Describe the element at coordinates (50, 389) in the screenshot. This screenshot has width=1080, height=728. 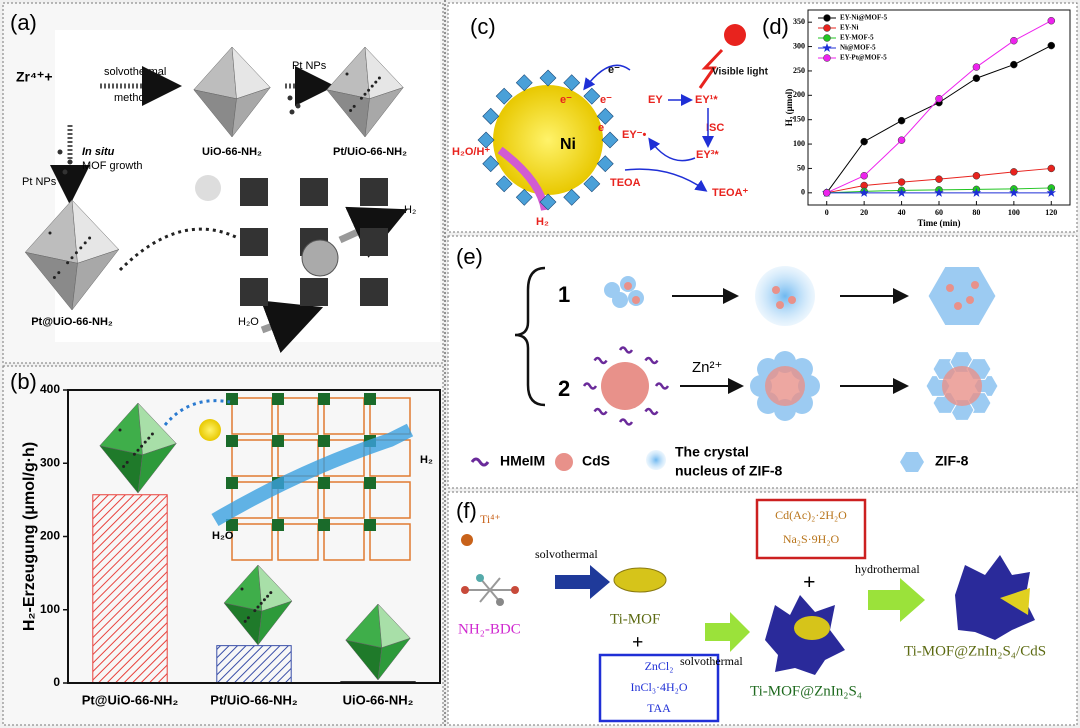
I see `y-tick-label: 400` at that location.